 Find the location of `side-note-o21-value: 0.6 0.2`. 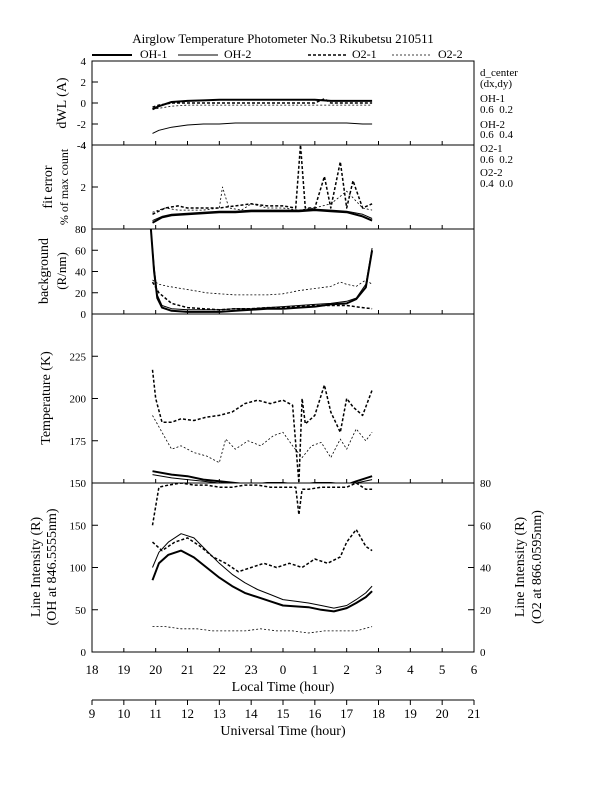

side-note-o21-value: 0.6 0.2 is located at coordinates (496, 160).